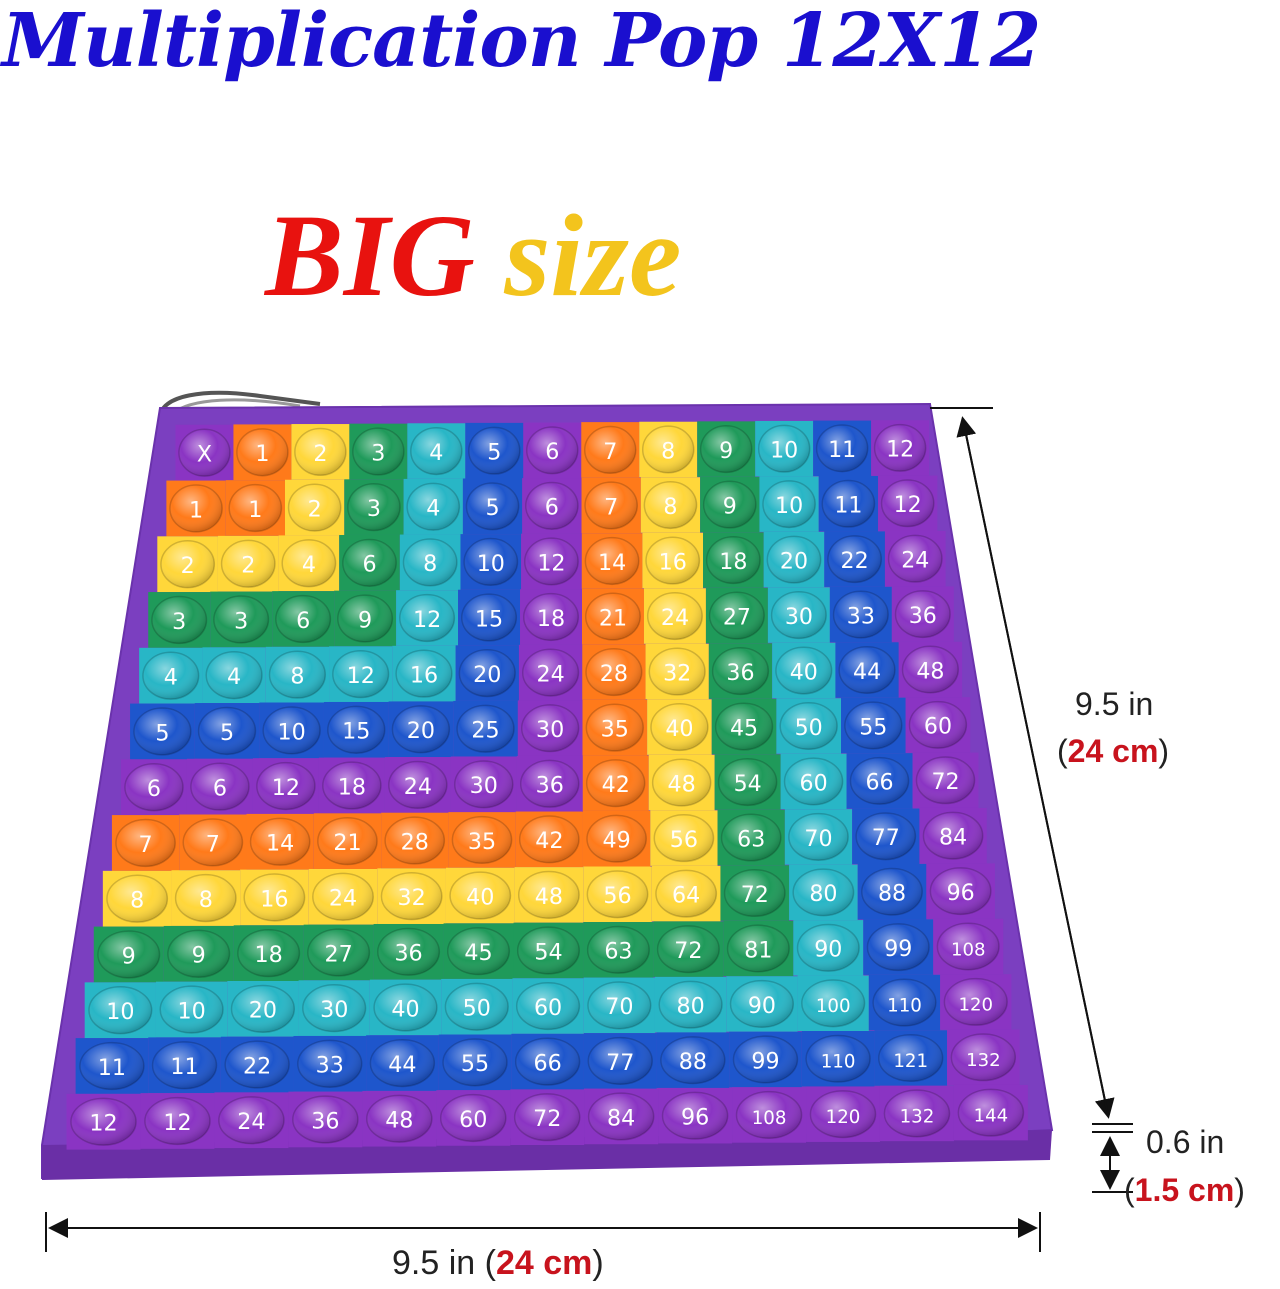 The width and height of the screenshot is (1280, 1289). Describe the element at coordinates (598, 1263) in the screenshot. I see `width-paren-close: )` at that location.